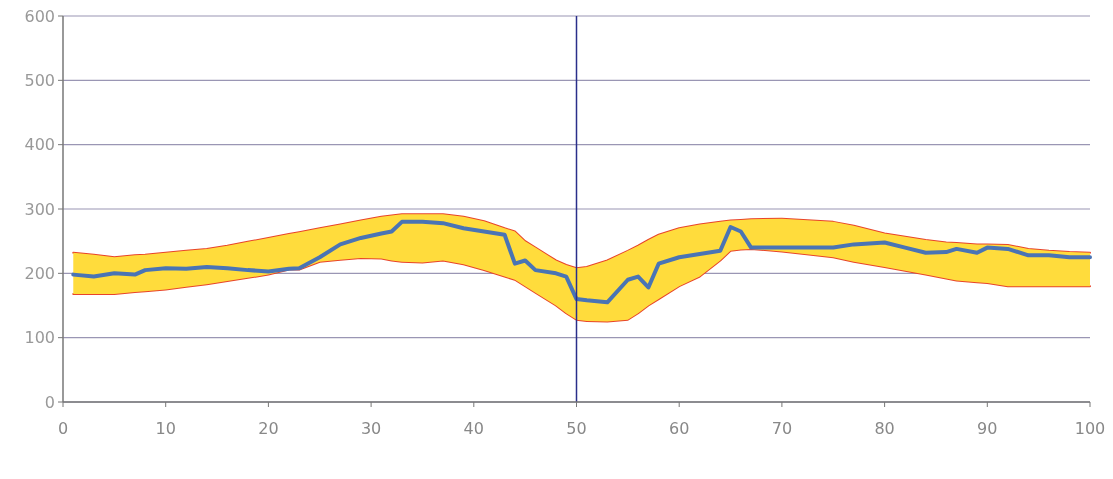 This screenshot has height=479, width=1113. I want to click on y-tick-label: 100, so click(39, 338).